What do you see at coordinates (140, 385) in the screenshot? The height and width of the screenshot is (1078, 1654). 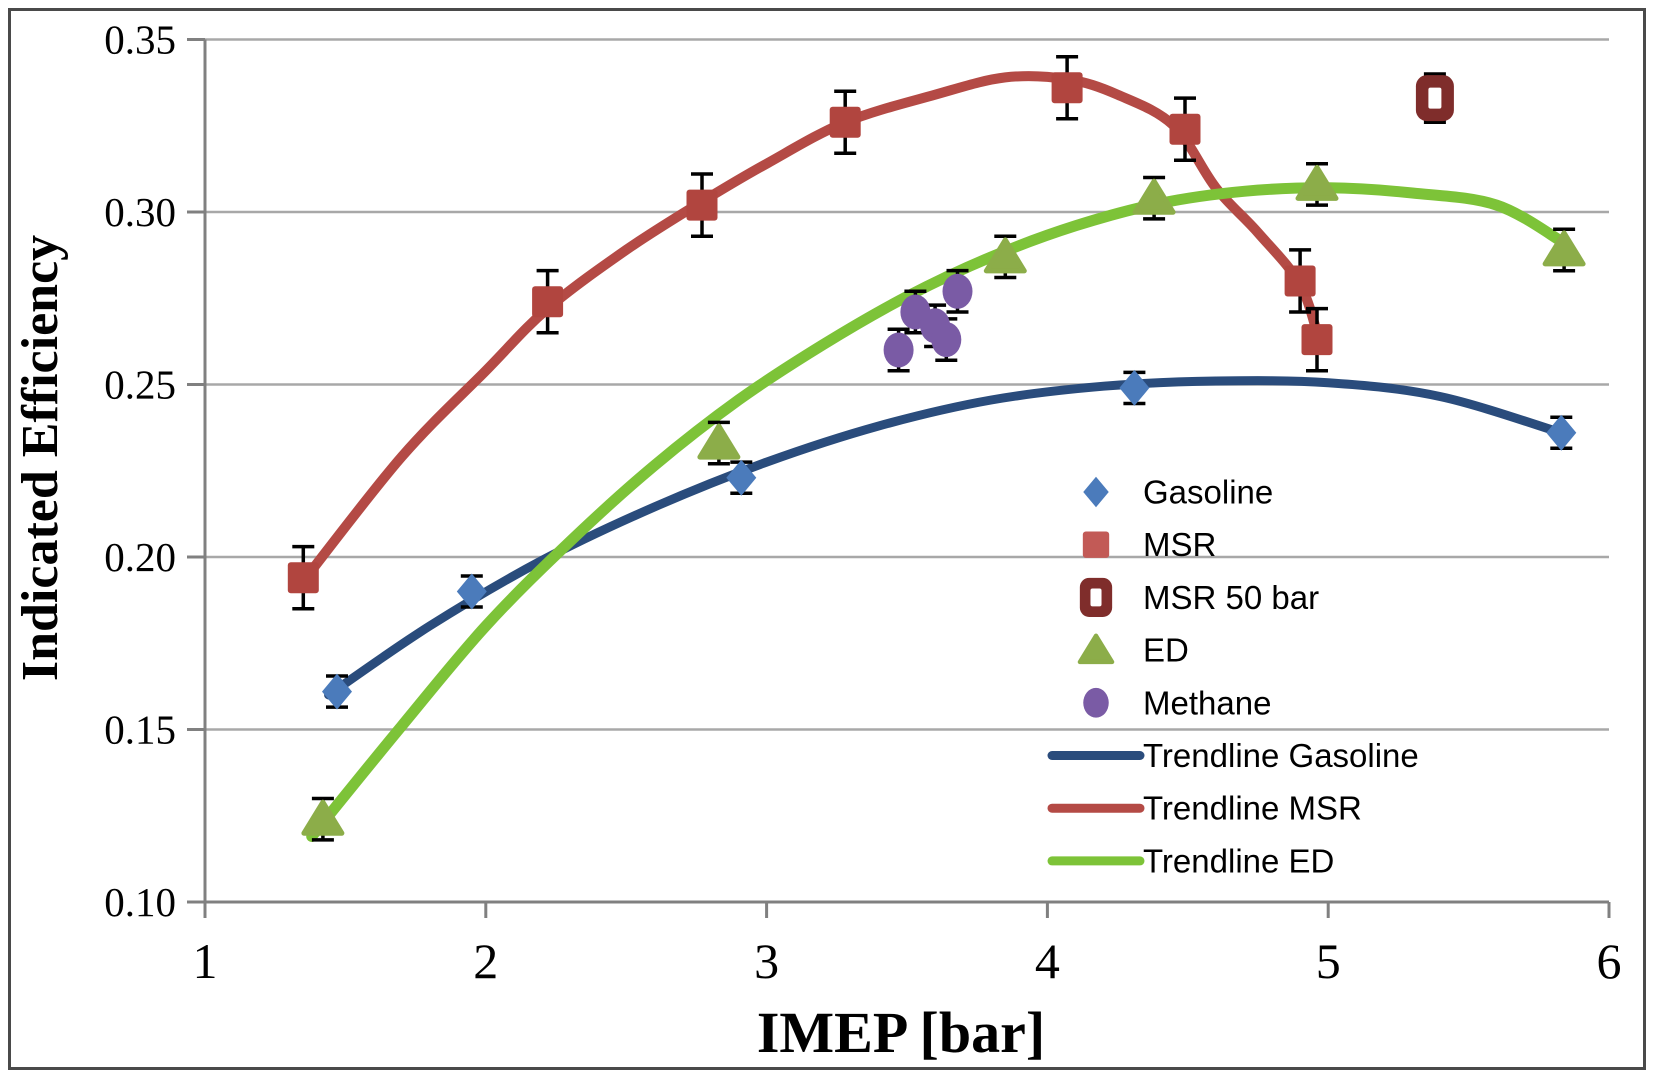 I see `y-tick-label: 0.25` at bounding box center [140, 385].